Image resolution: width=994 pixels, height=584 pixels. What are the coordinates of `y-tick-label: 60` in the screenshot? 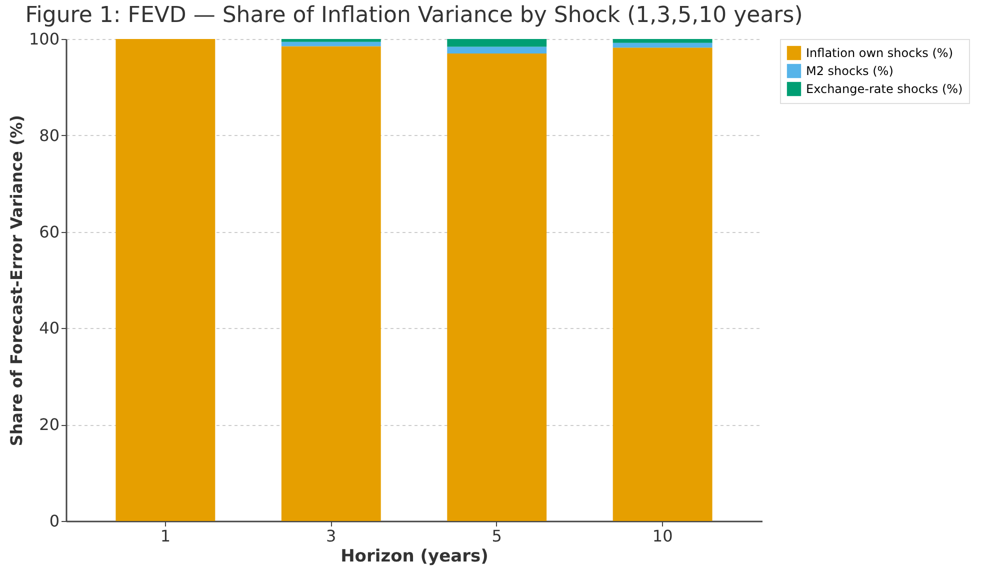 It's located at (49, 232).